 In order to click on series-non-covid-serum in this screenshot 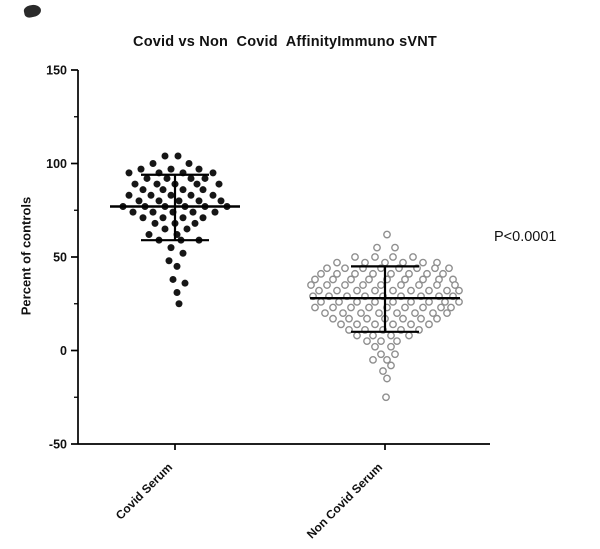, I will do `click(385, 316)`.